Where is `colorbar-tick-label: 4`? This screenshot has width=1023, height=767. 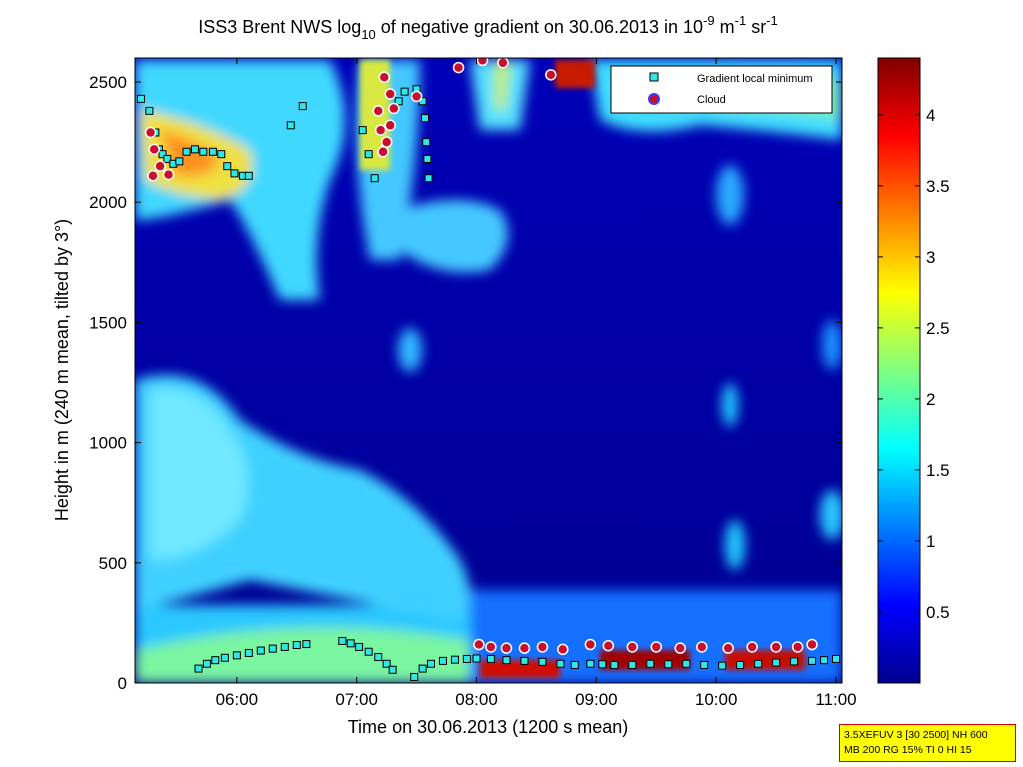 colorbar-tick-label: 4 is located at coordinates (930, 115).